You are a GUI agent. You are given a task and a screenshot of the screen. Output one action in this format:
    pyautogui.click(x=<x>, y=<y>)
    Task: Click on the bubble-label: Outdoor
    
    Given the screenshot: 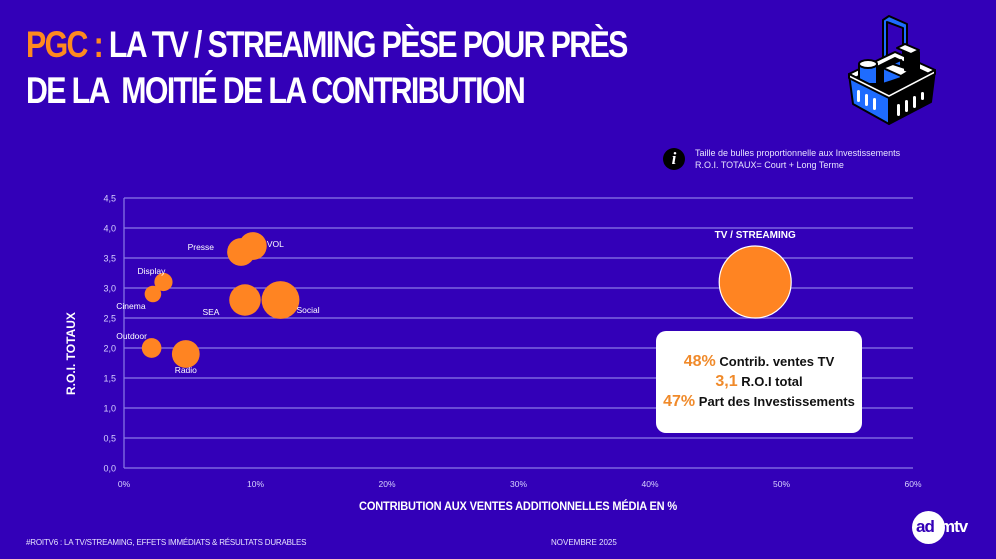 What is the action you would take?
    pyautogui.click(x=131, y=336)
    